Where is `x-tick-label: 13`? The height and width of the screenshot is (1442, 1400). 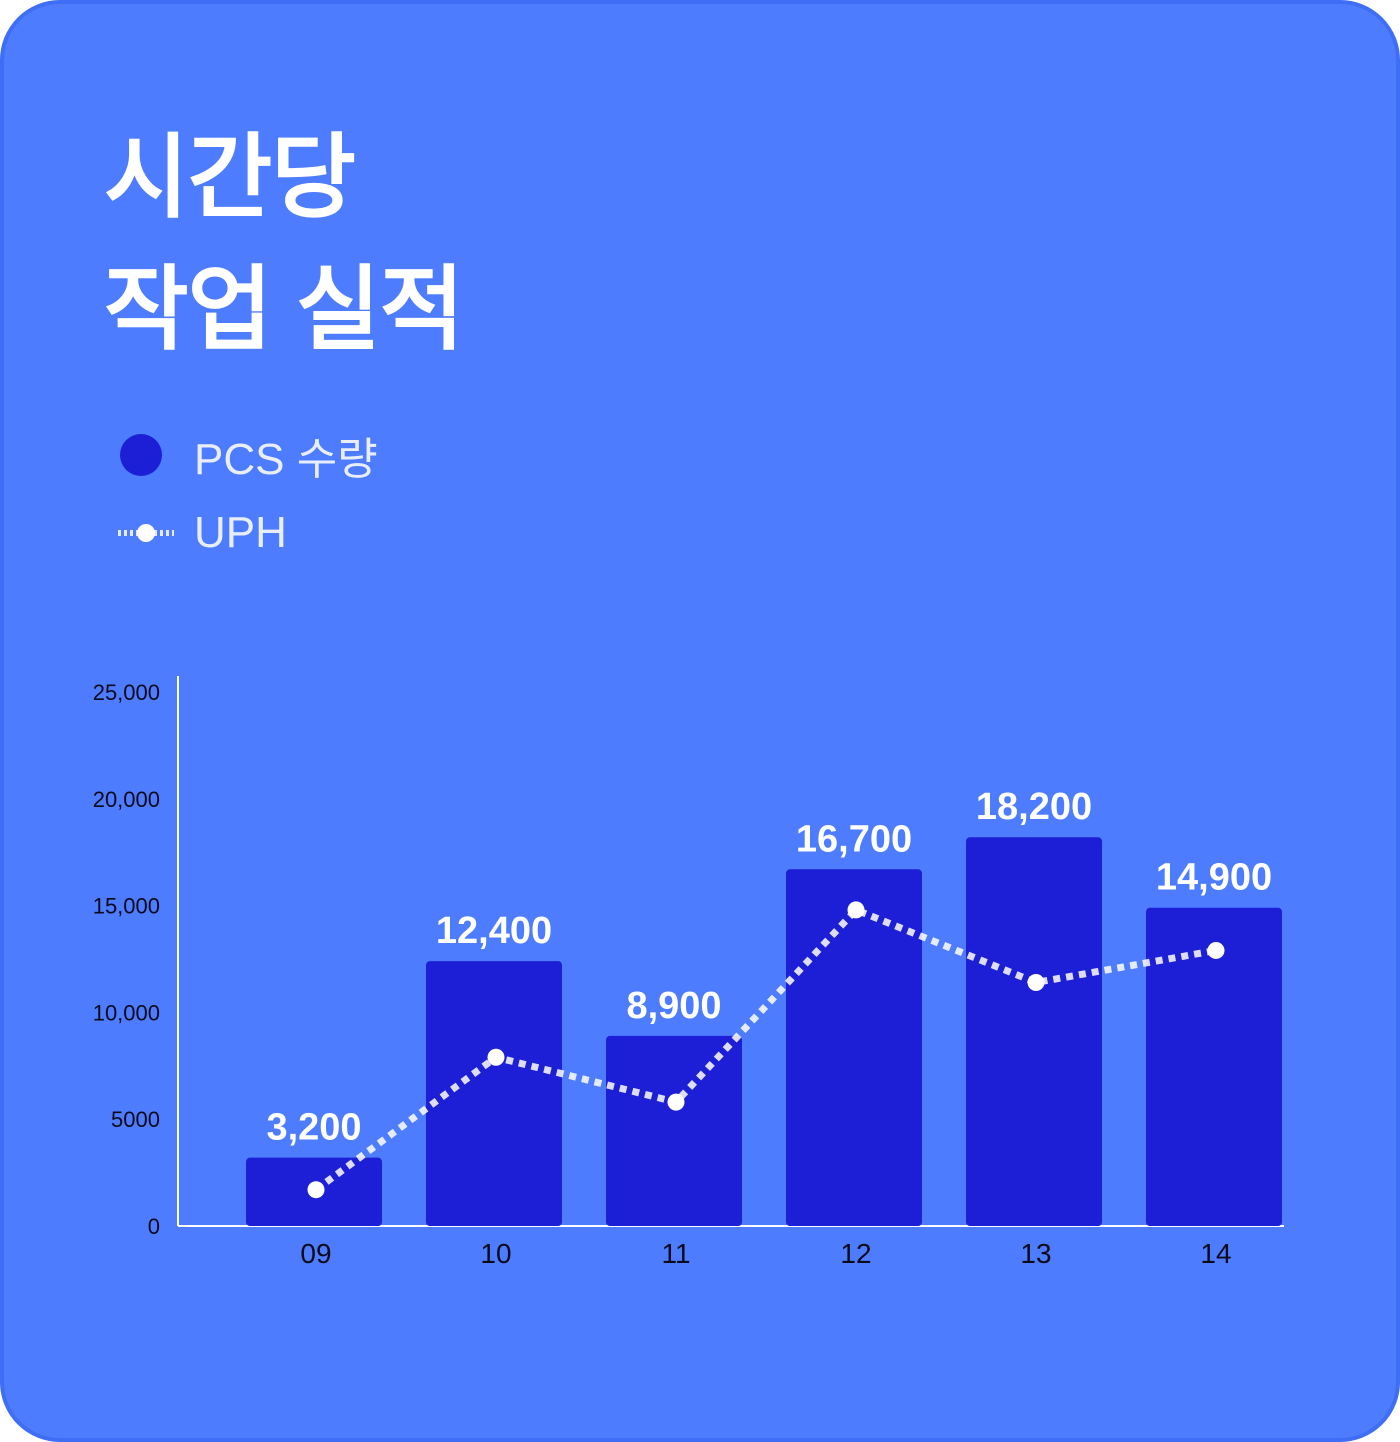 x-tick-label: 13 is located at coordinates (1035, 1253).